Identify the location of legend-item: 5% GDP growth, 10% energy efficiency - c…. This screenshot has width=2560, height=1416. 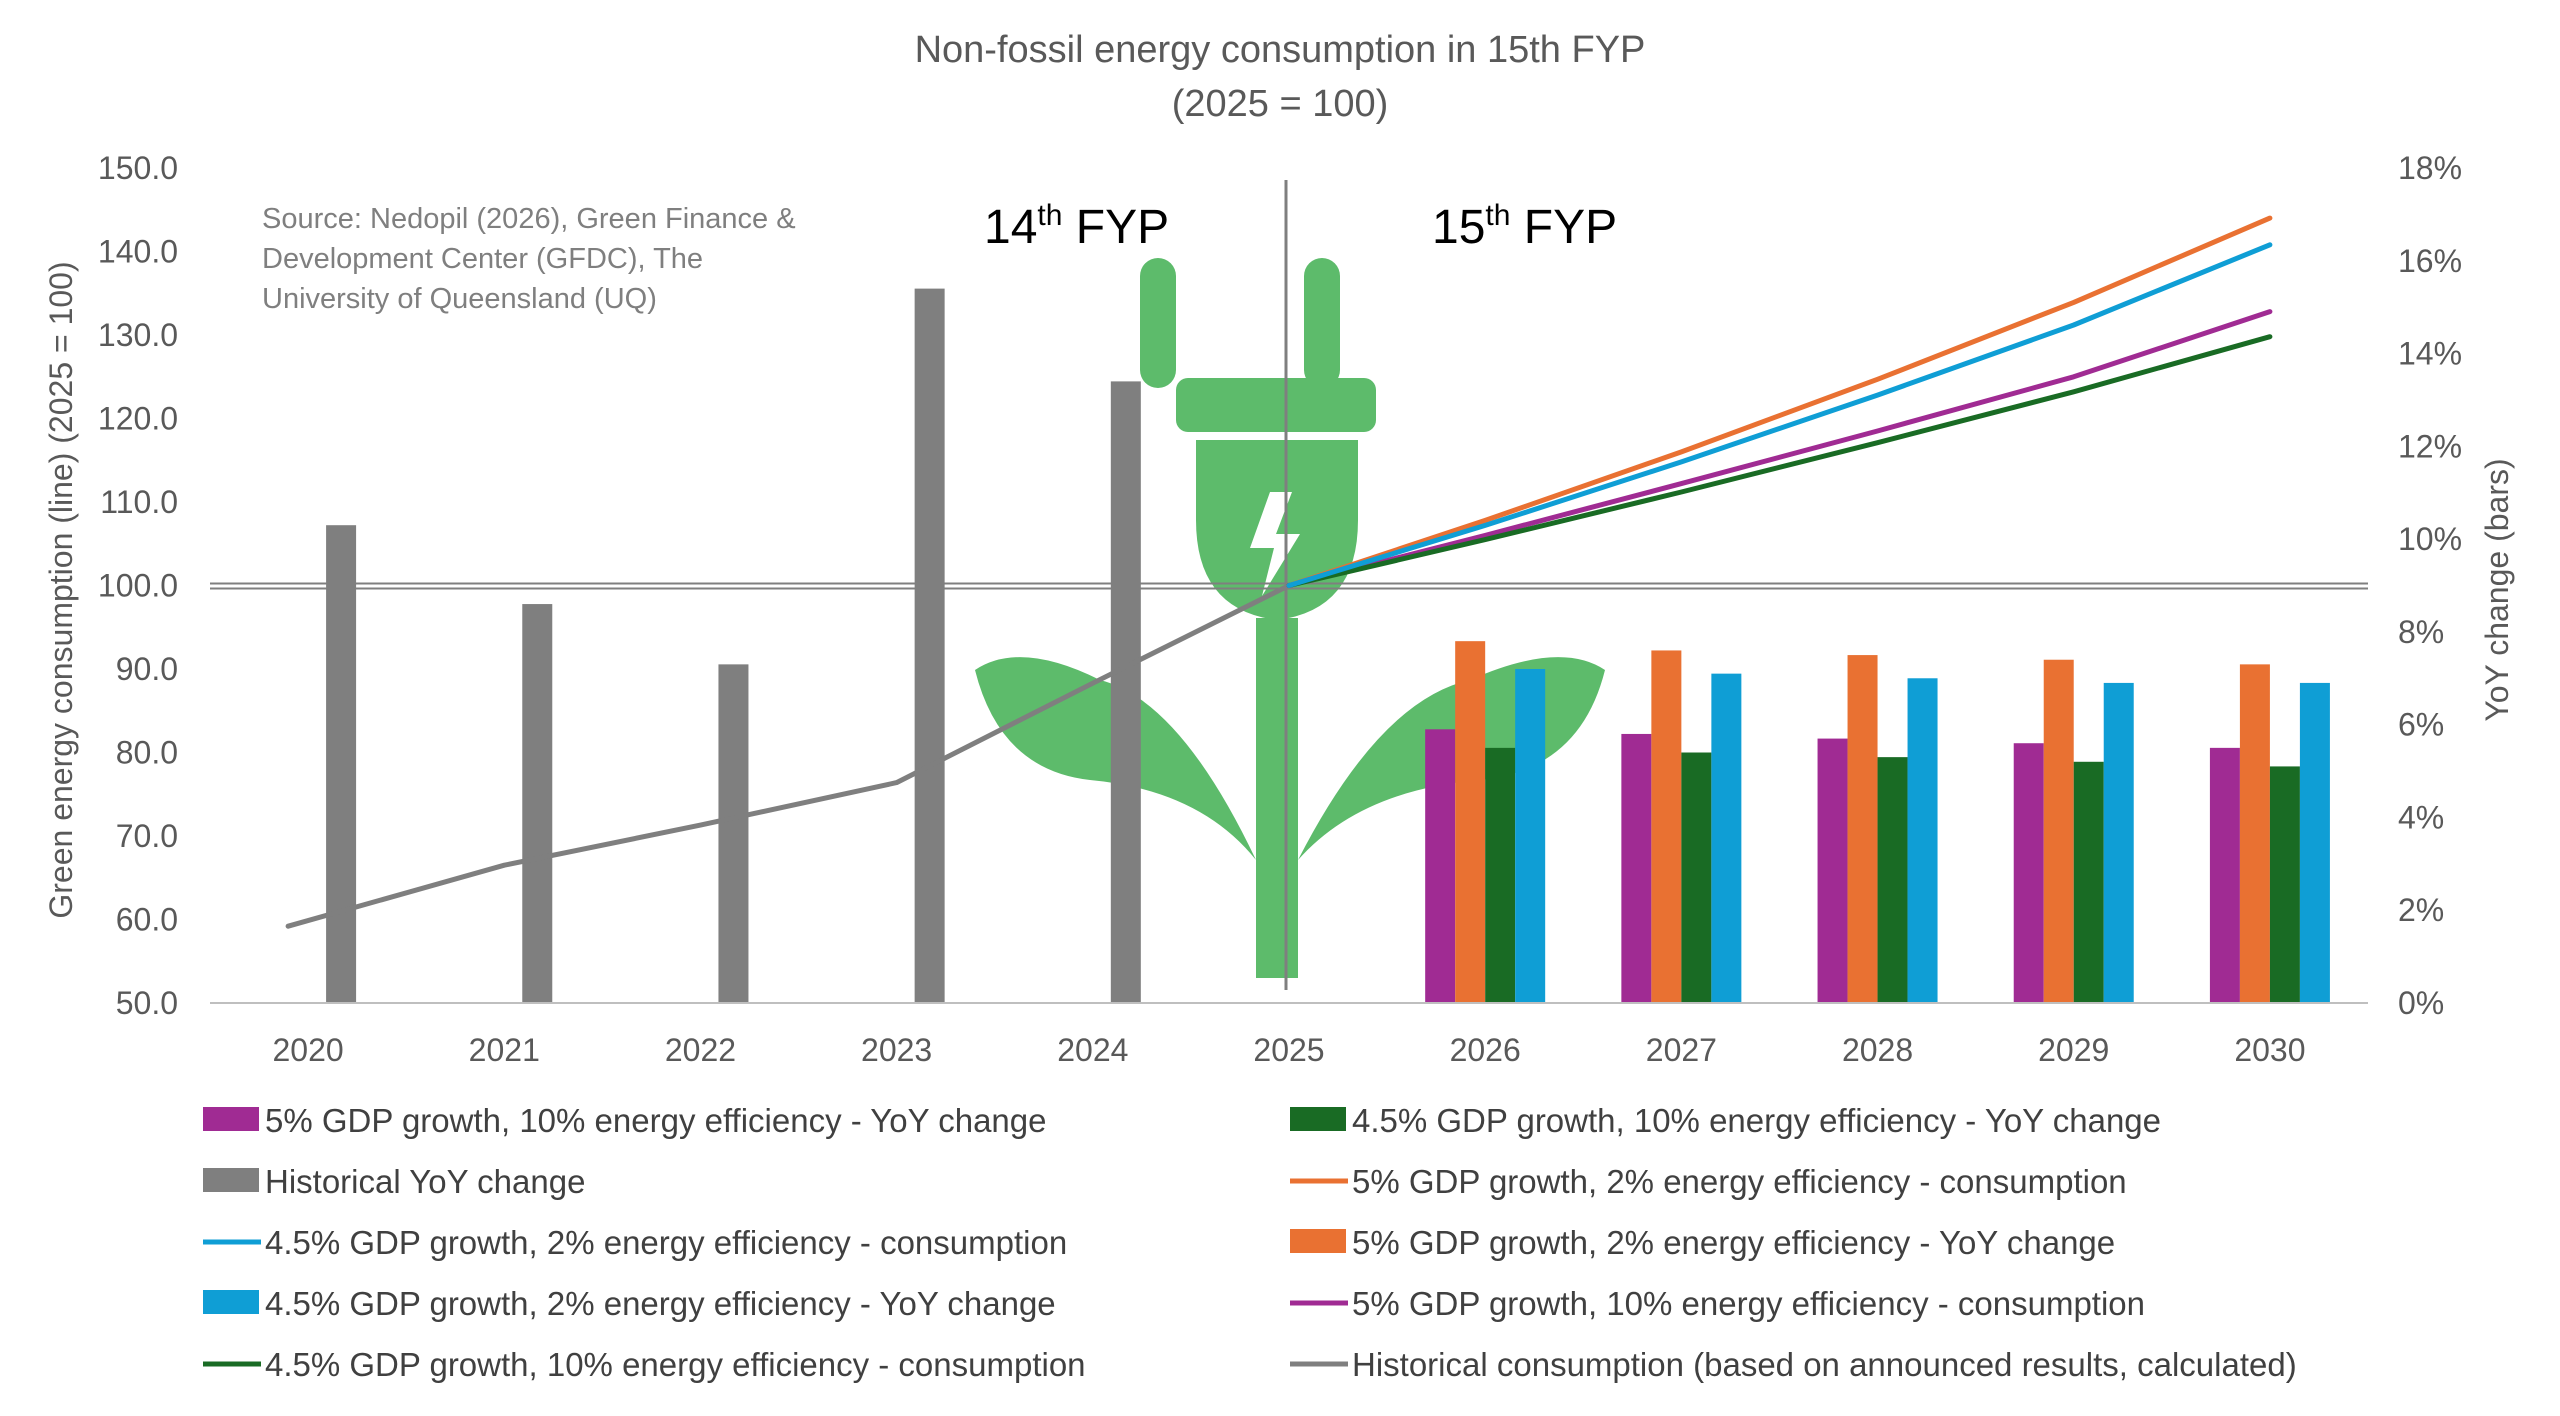
(1717, 1303).